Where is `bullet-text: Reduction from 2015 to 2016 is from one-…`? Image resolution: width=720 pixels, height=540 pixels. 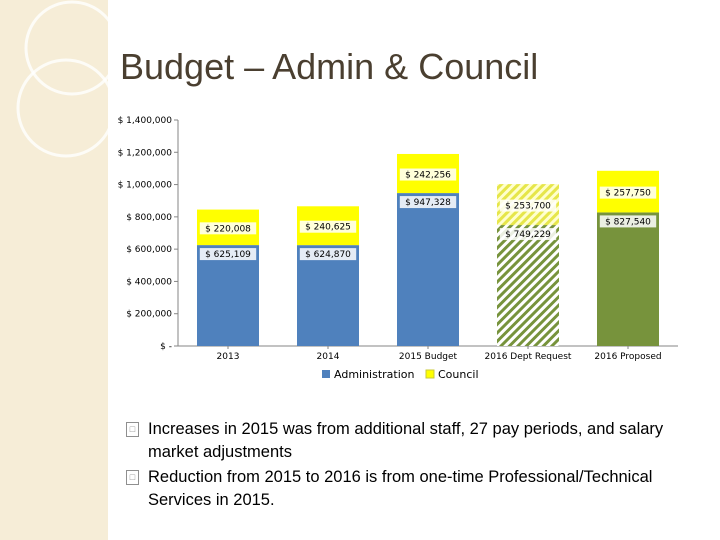 bullet-text: Reduction from 2015 to 2016 is from one-… is located at coordinates (400, 488).